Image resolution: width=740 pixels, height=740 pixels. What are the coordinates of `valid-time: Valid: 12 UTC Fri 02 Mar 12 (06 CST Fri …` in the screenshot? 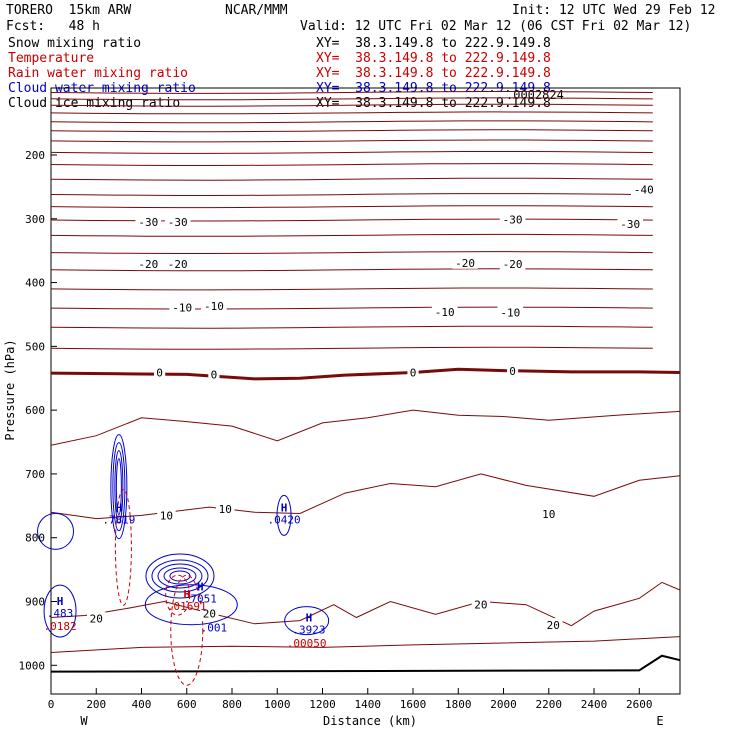 It's located at (496, 26).